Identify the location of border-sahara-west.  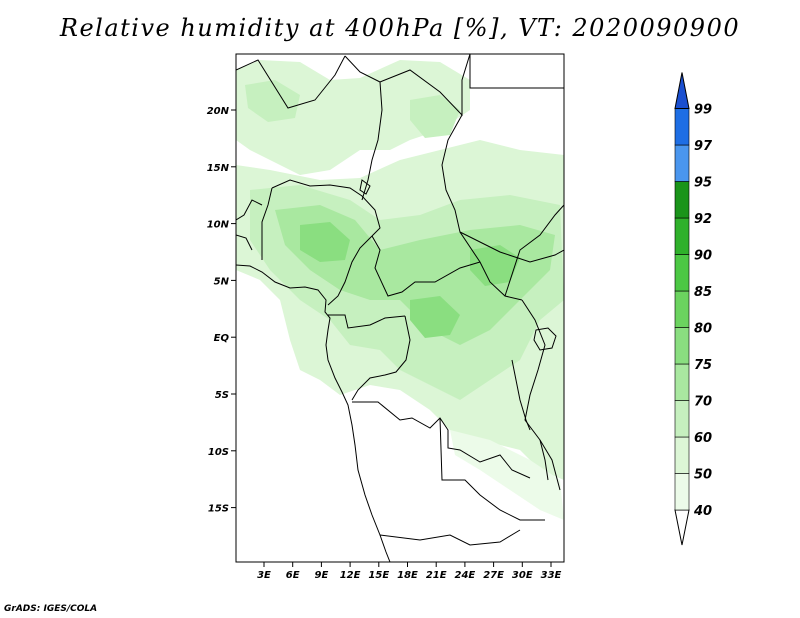
(291, 82).